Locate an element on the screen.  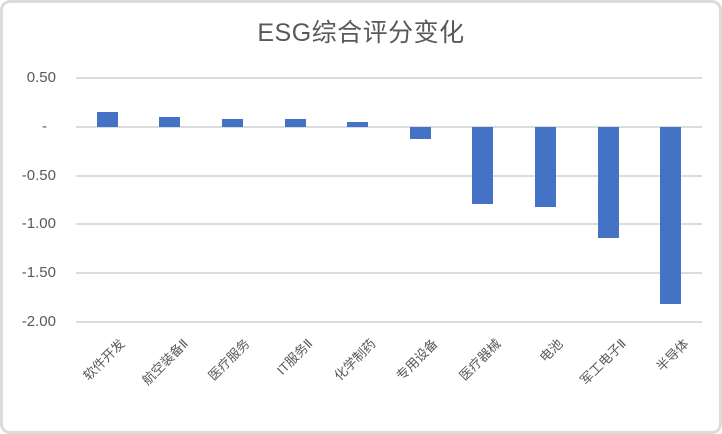
x-axis-category-label: IT服务Ⅱ is located at coordinates (295, 357).